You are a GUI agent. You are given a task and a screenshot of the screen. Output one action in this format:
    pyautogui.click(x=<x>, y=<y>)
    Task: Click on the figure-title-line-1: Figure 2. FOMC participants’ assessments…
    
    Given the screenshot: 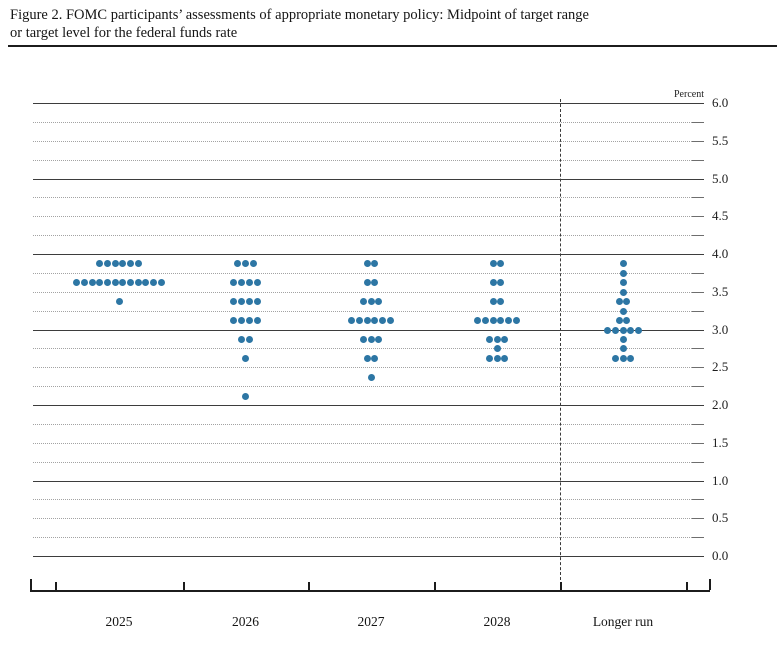 What is the action you would take?
    pyautogui.click(x=299, y=15)
    